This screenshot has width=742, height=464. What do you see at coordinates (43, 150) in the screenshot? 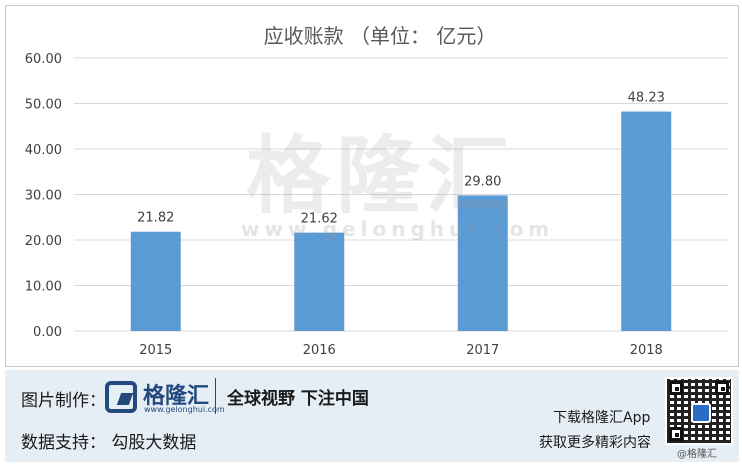
I see `y-tick-label: 40.00` at bounding box center [43, 150].